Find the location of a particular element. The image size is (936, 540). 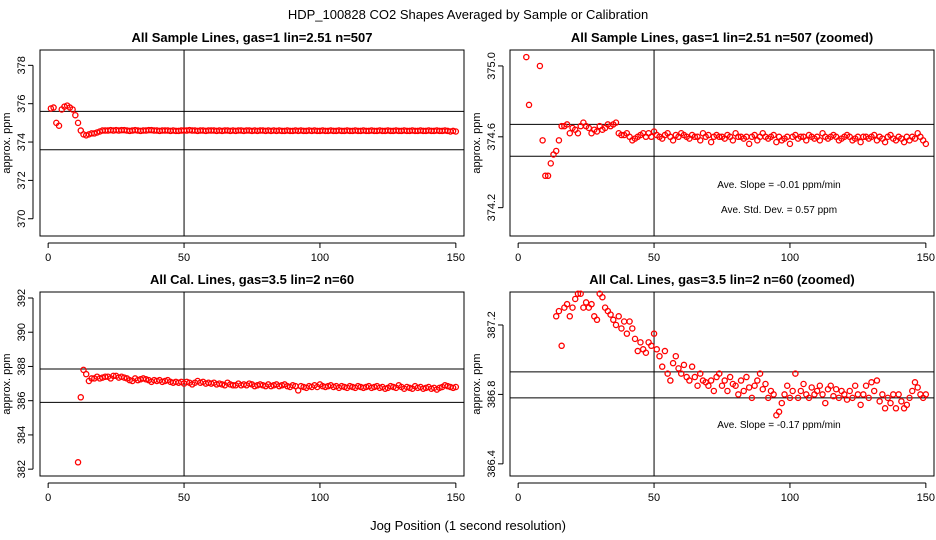

y-axis: 370 372 374 376 378 is located at coordinates (25, 142).